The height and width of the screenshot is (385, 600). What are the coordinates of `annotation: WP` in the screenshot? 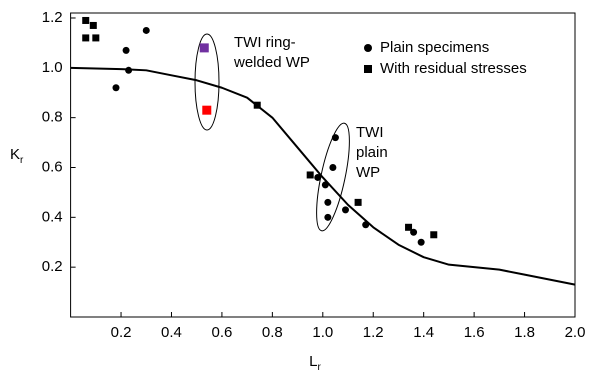 It's located at (368, 172).